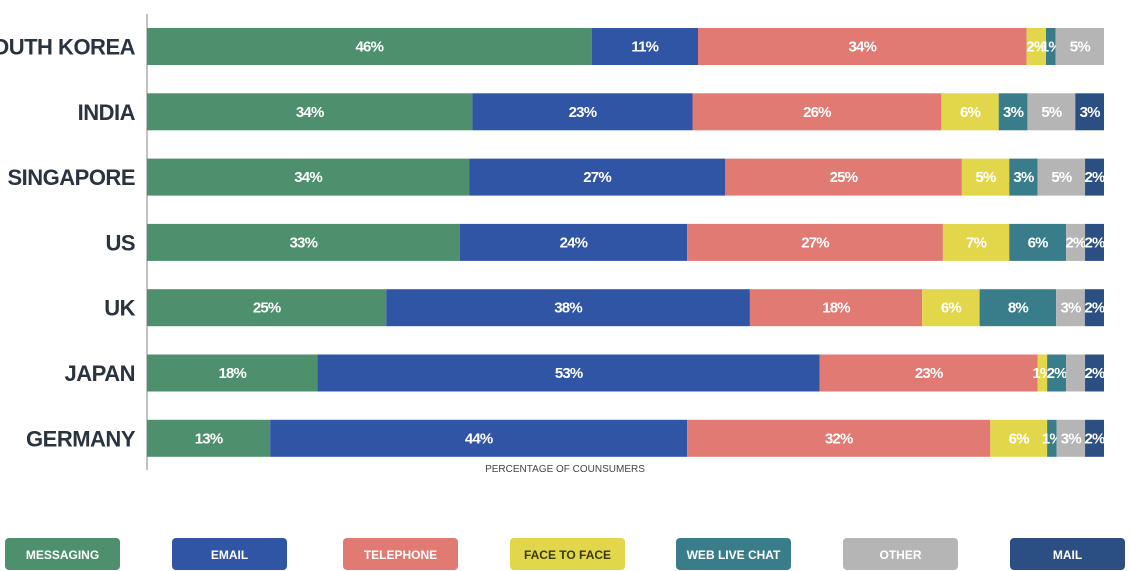 The height and width of the screenshot is (571, 1131). What do you see at coordinates (976, 242) in the screenshot?
I see `bar-us-face-to-face` at bounding box center [976, 242].